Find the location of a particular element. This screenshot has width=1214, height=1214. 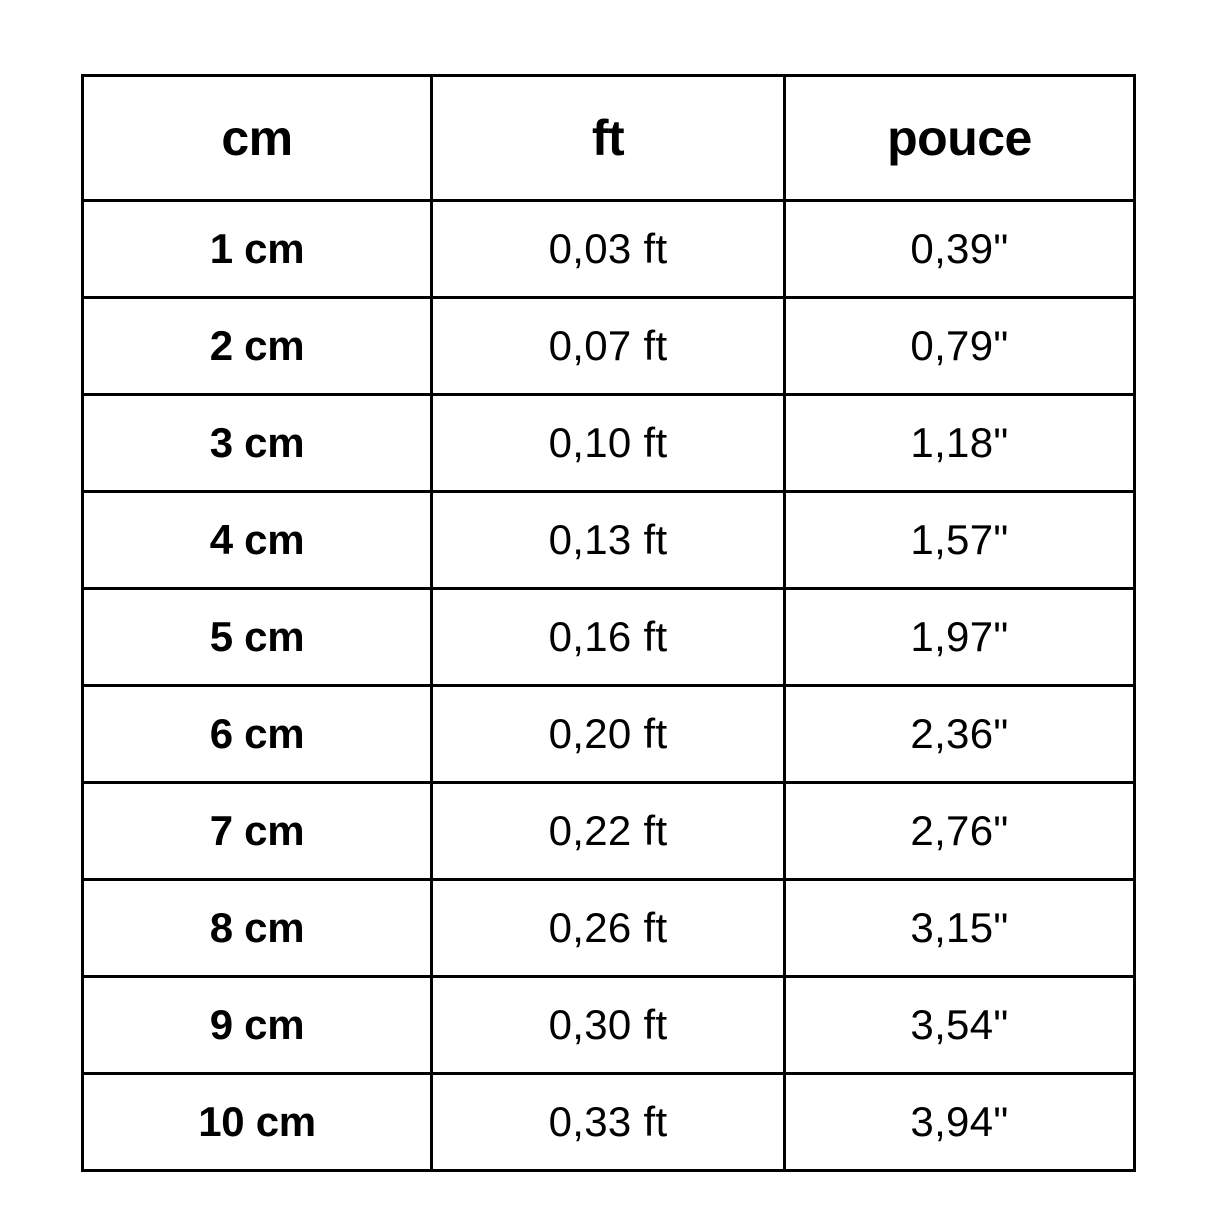

cell-pouce: 2,36" is located at coordinates (959, 734).